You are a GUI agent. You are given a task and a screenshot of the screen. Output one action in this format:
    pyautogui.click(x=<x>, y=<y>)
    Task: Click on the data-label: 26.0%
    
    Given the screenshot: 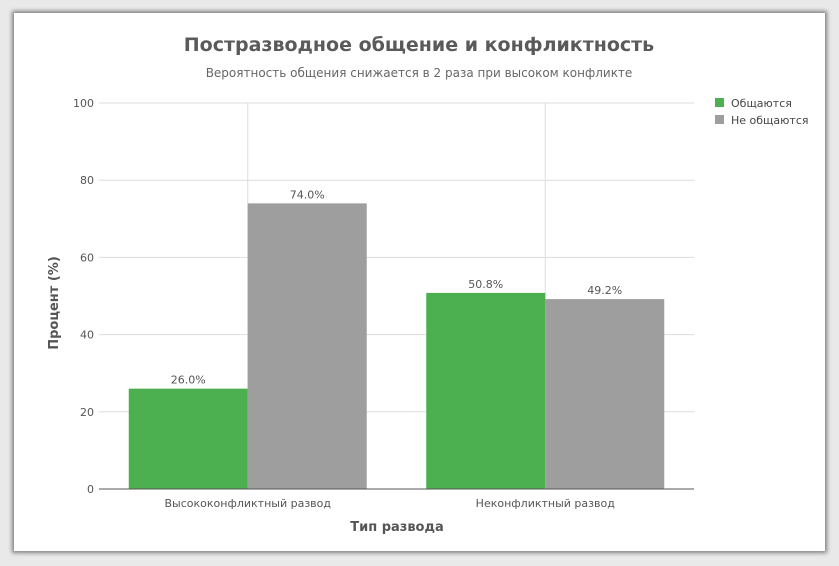 What is the action you would take?
    pyautogui.click(x=188, y=380)
    